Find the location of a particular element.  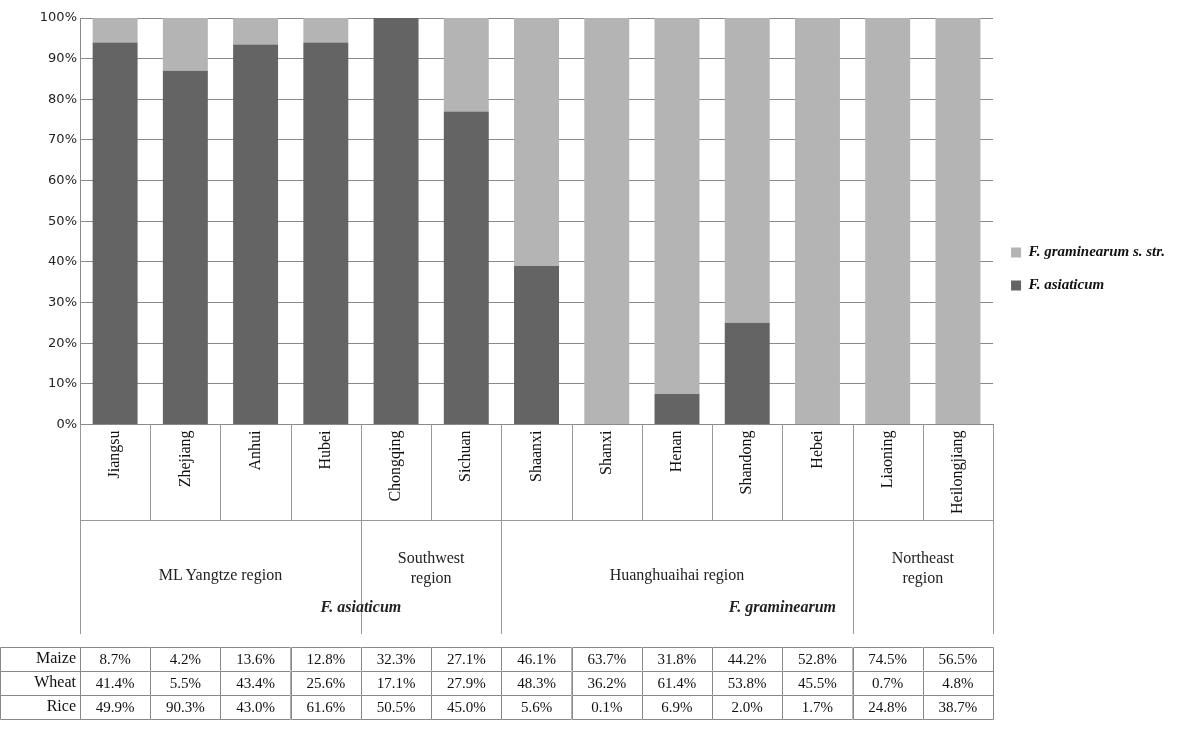

data-label: 46.1% is located at coordinates (536, 658).